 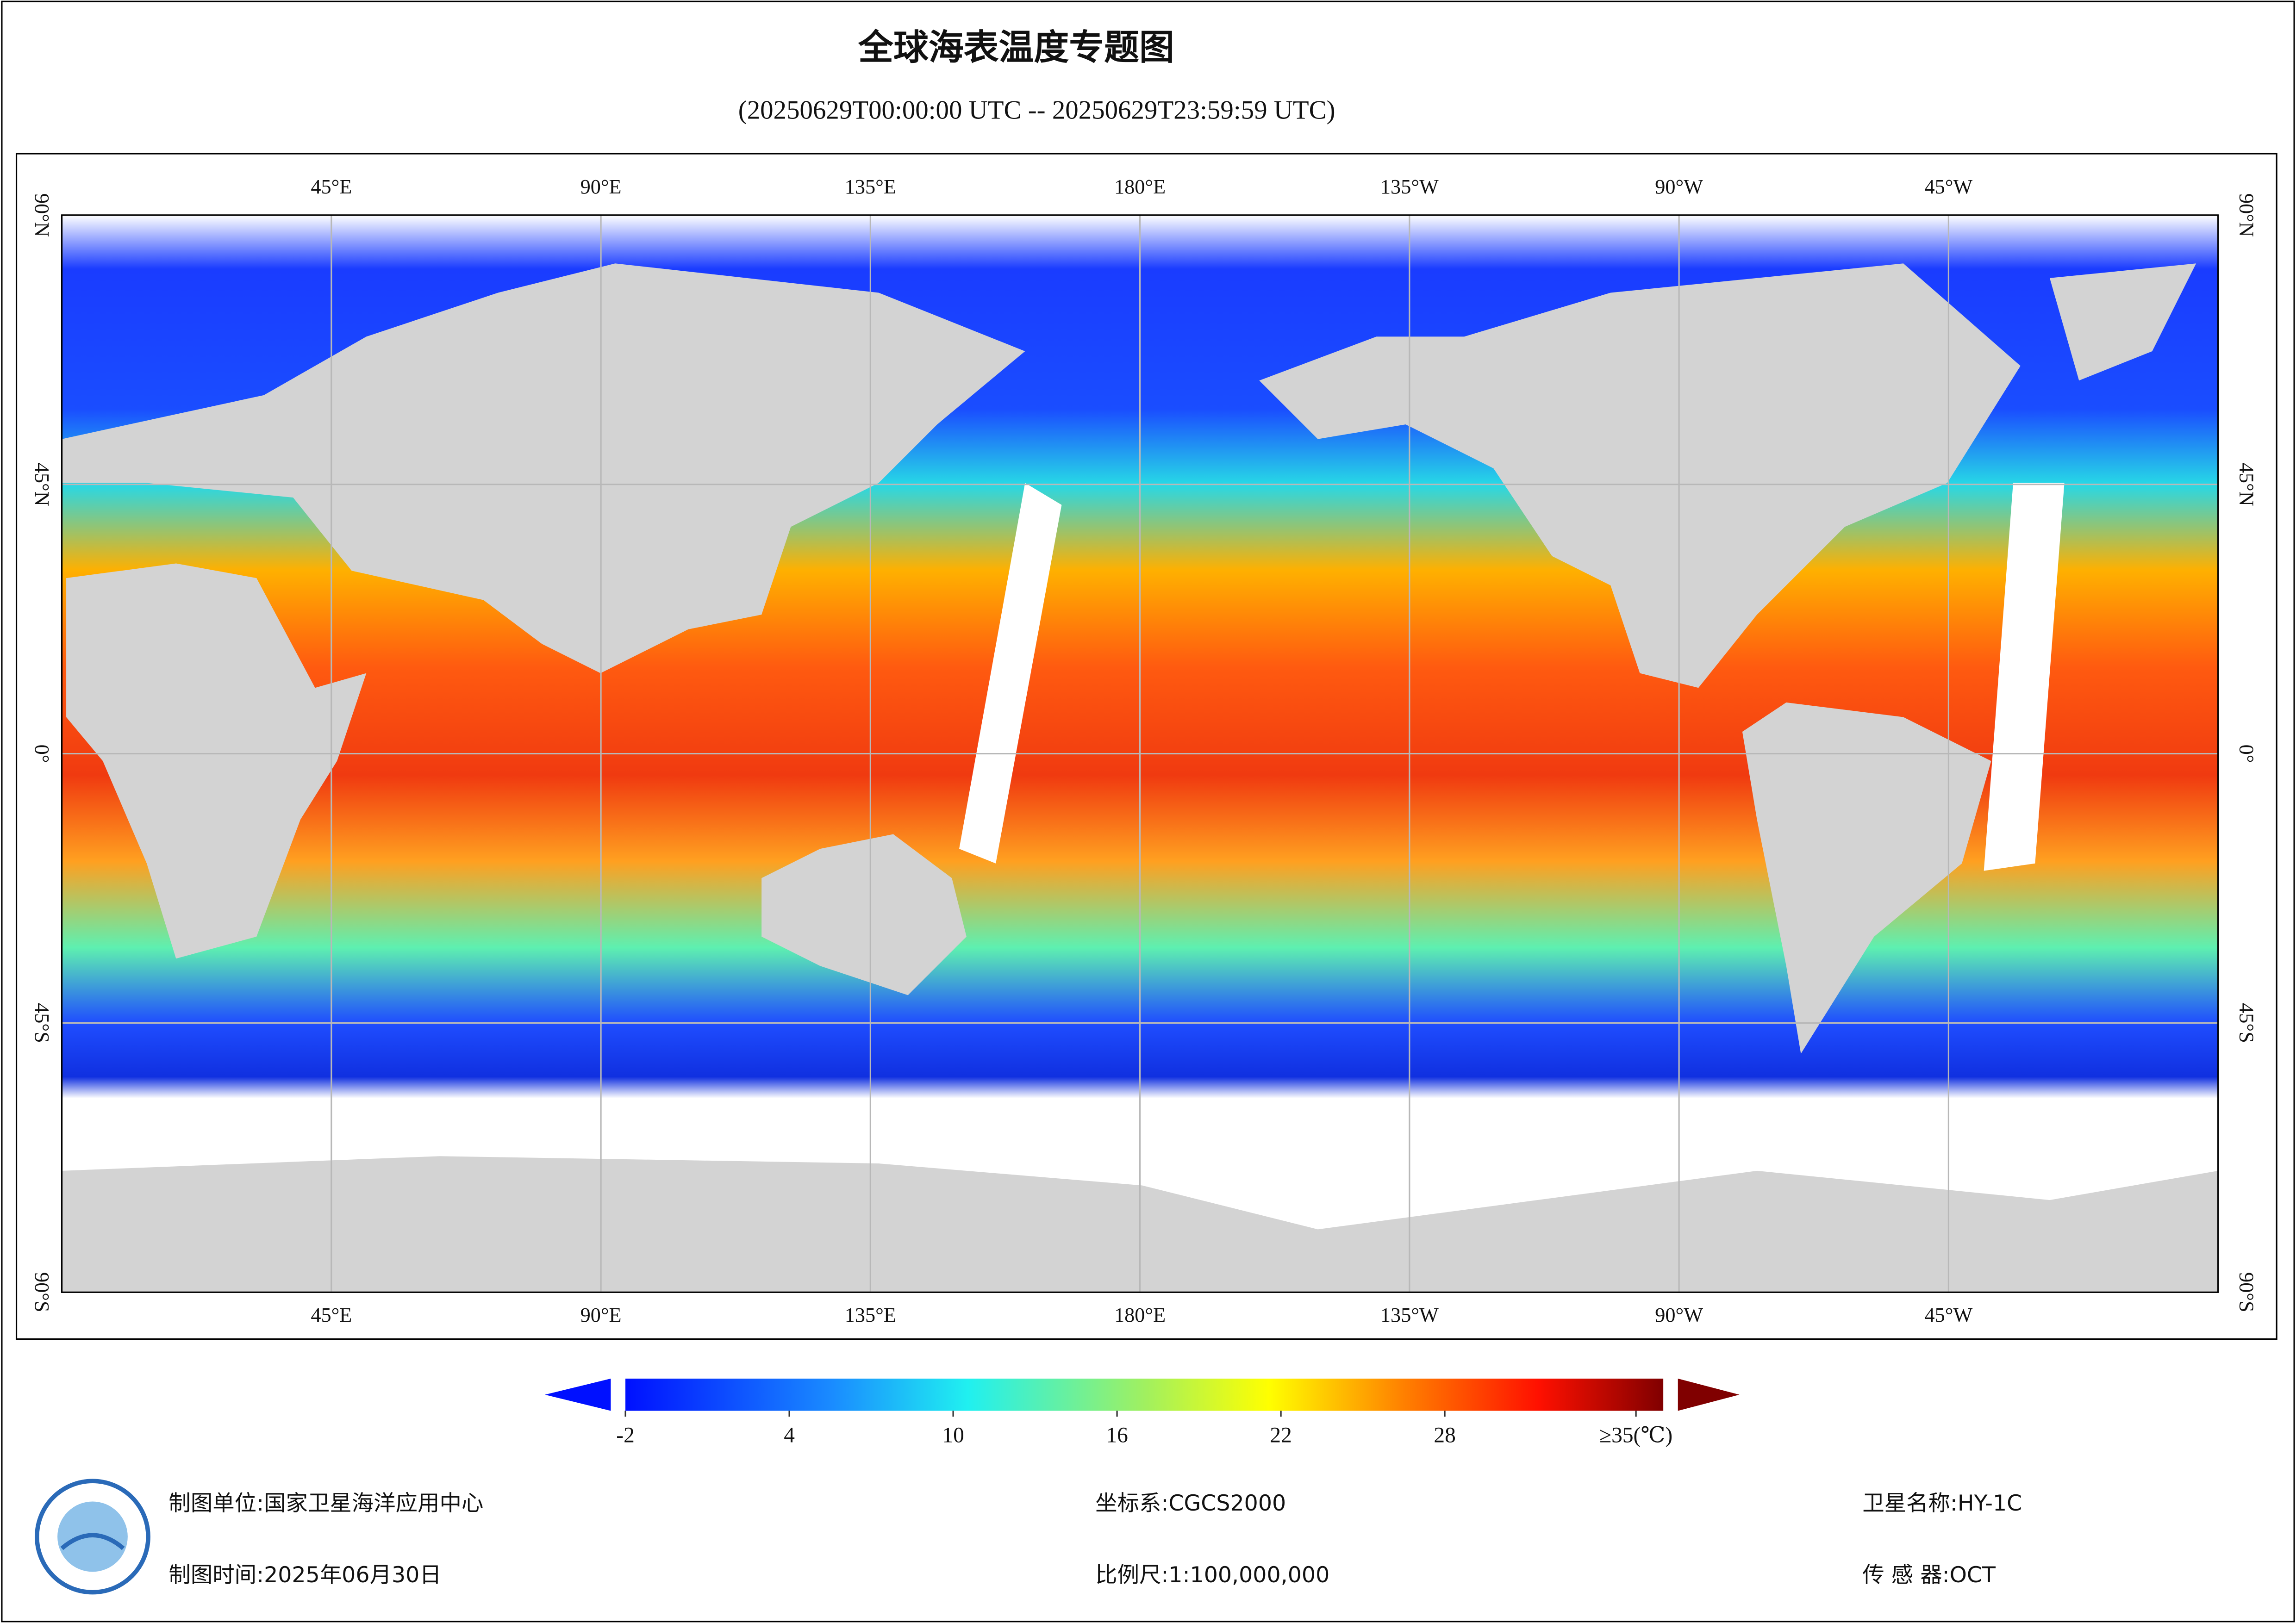 What do you see at coordinates (304, 1575) in the screenshot?
I see `footer-time: 制图时间:2025年06月30日` at bounding box center [304, 1575].